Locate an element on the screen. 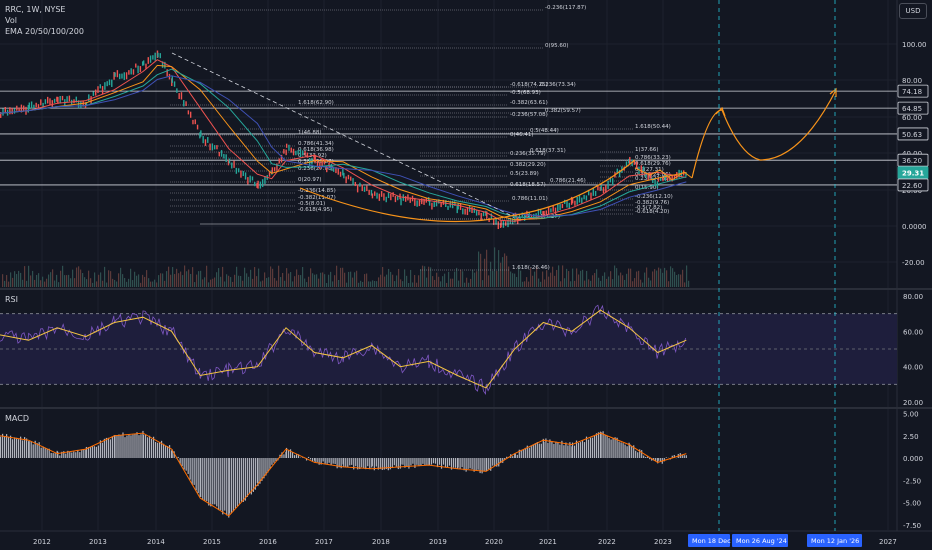 This screenshot has width=932, height=550. arrow-head is located at coordinates (833, 92).